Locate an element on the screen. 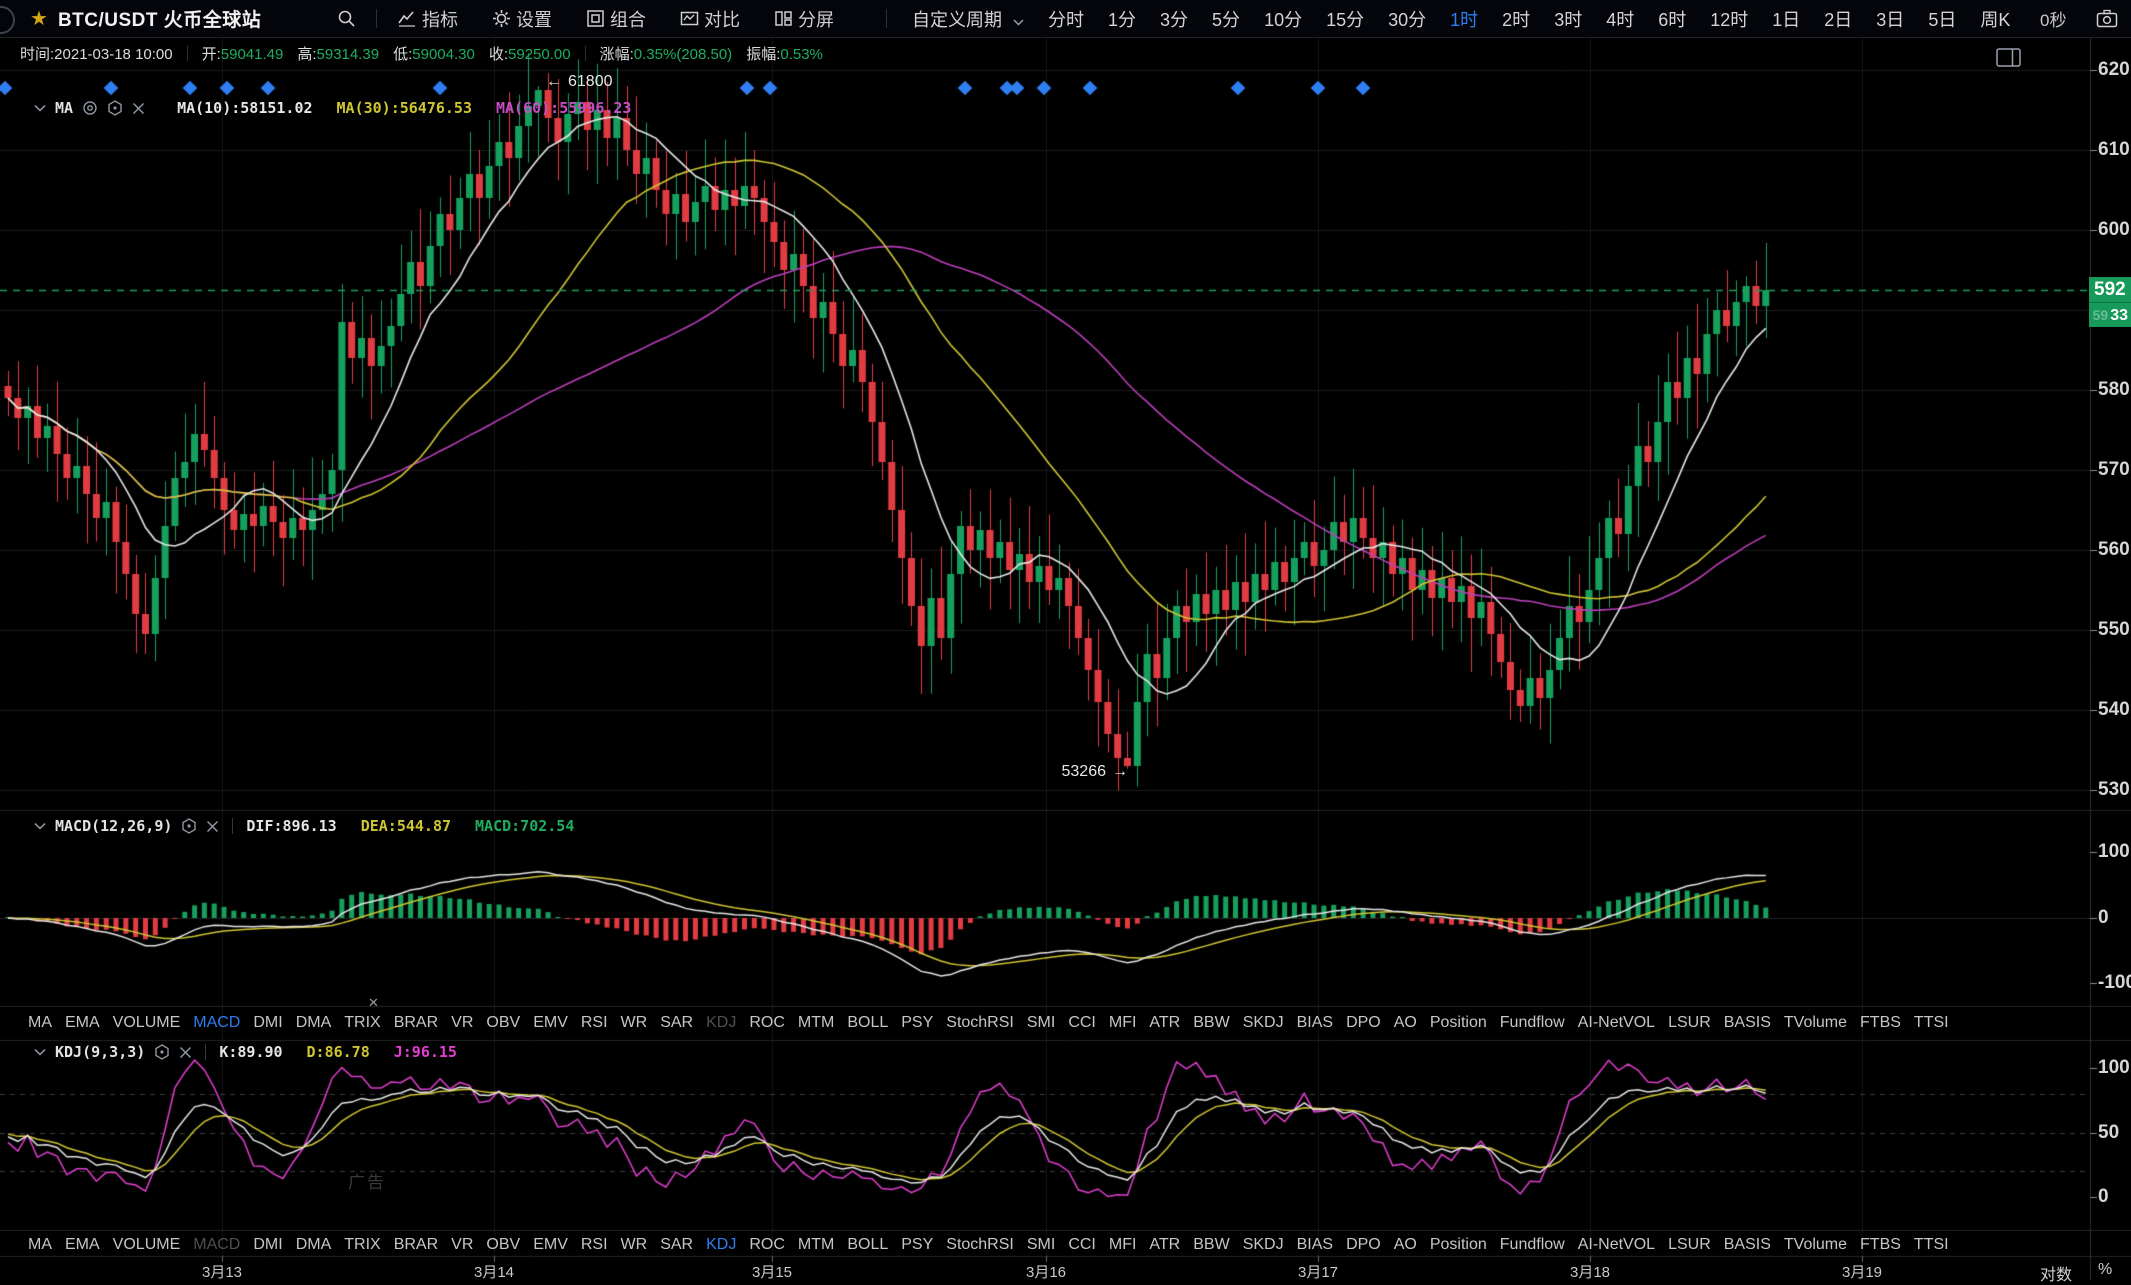 The height and width of the screenshot is (1285, 2131). timeframe-item: 12时 is located at coordinates (1729, 19).